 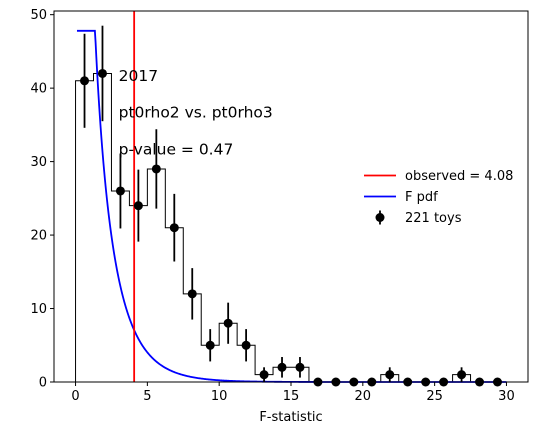 What do you see at coordinates (434, 396) in the screenshot?
I see `x-tick-label-25: 25` at bounding box center [434, 396].